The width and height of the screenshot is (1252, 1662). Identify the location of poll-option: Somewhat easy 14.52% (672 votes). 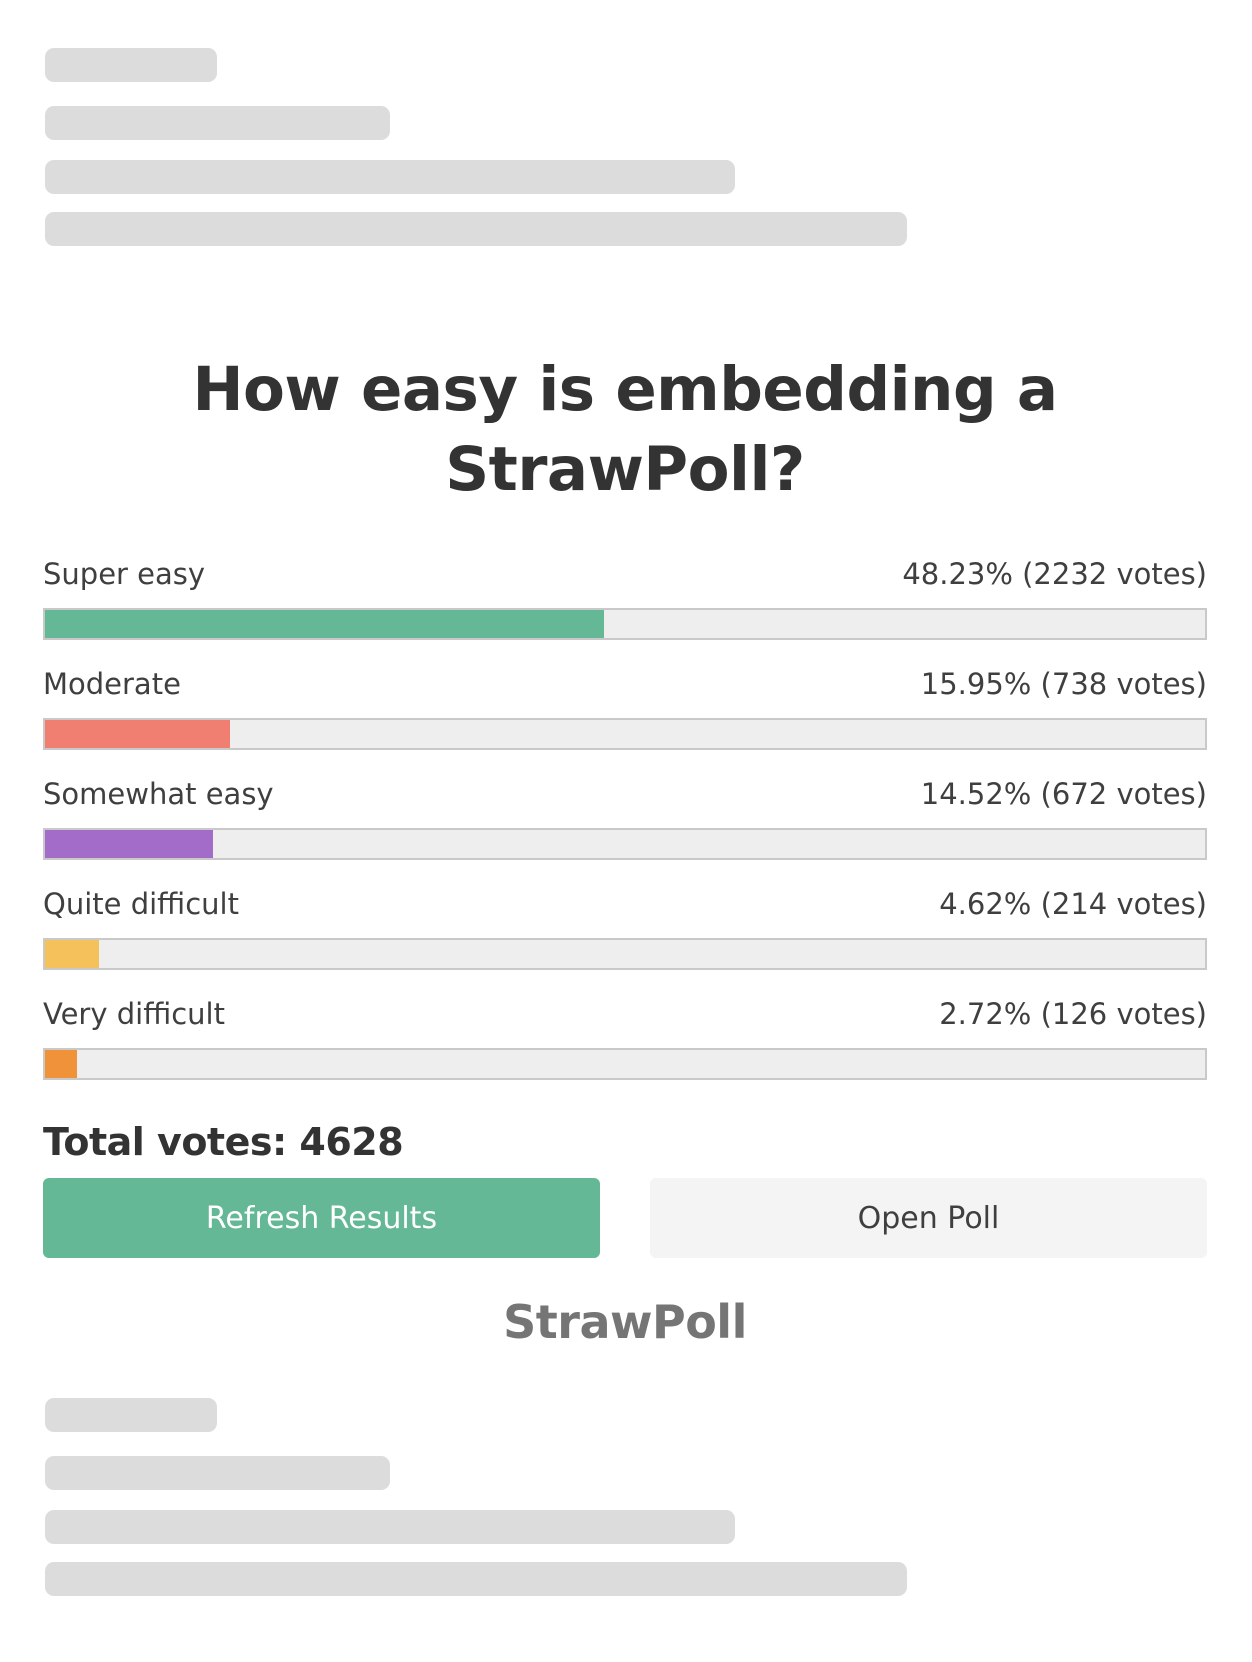
(625, 827).